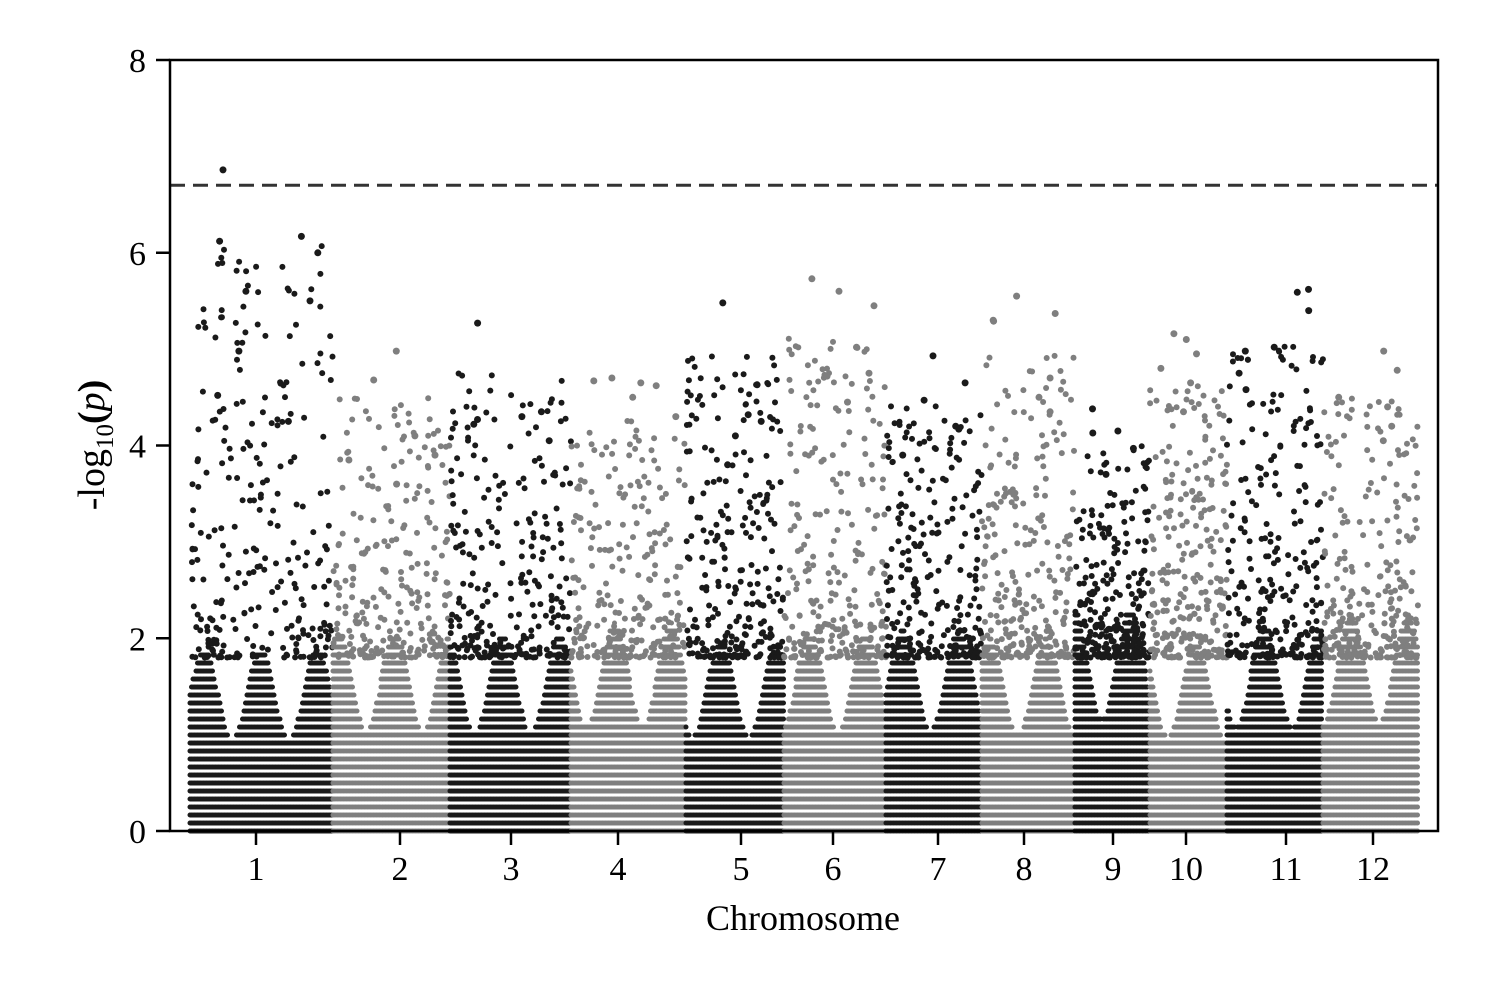 This screenshot has height=1000, width=1500. I want to click on x-tick-label: 1, so click(256, 869).